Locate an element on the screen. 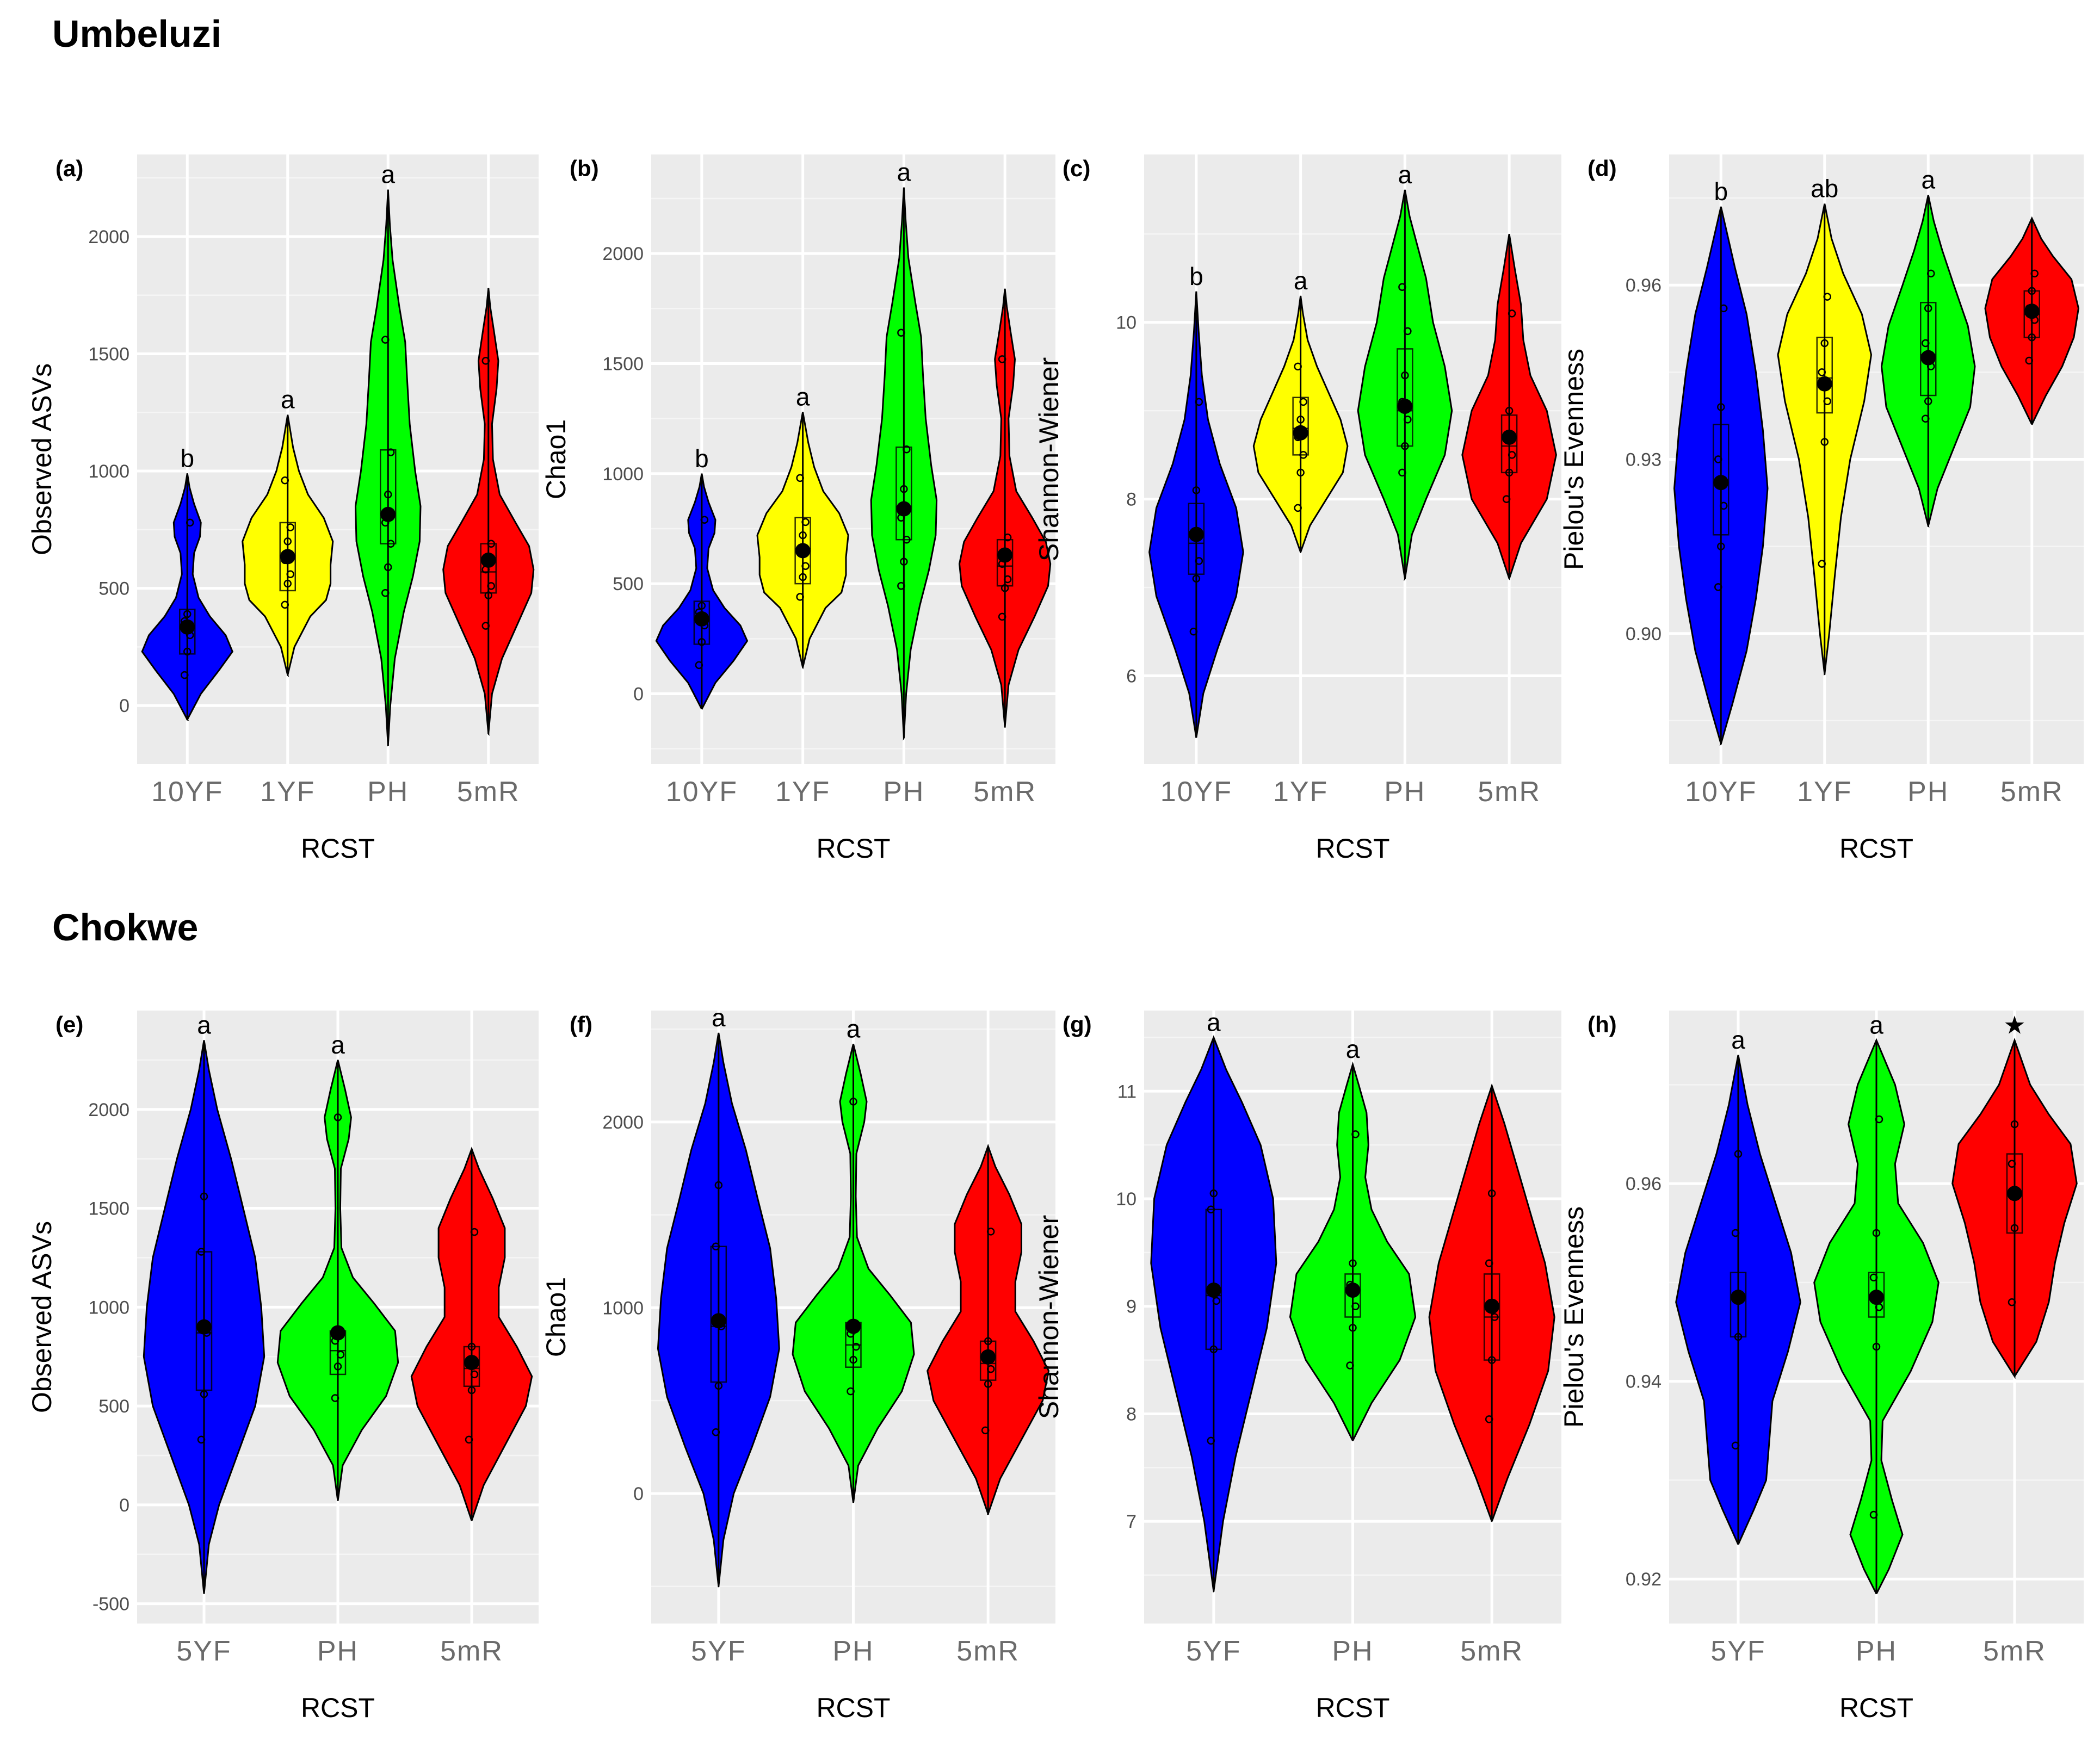  significance-letter: ab is located at coordinates (1824, 189).